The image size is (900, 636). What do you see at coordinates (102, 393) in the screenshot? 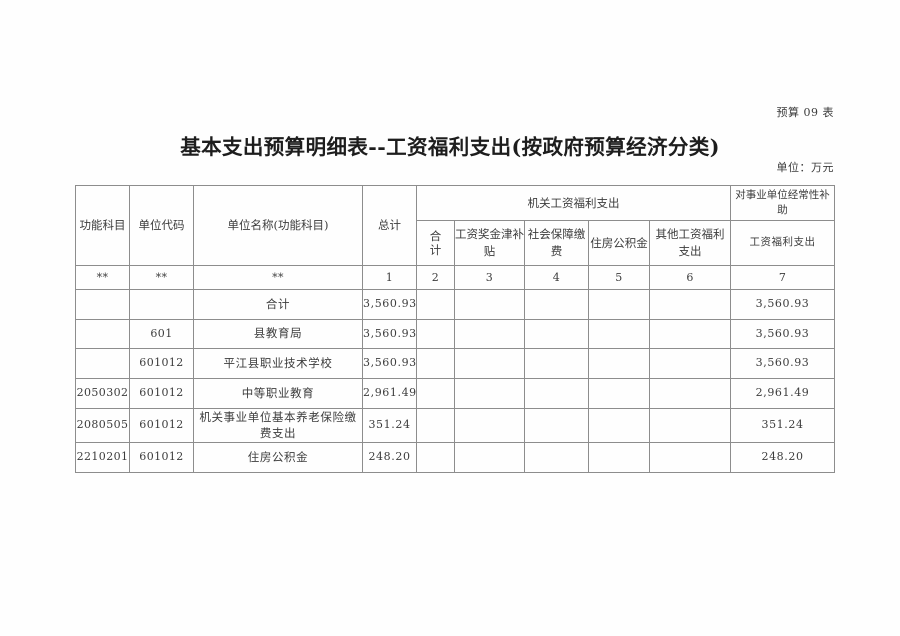
I see `row-func-subject: 2050302` at bounding box center [102, 393].